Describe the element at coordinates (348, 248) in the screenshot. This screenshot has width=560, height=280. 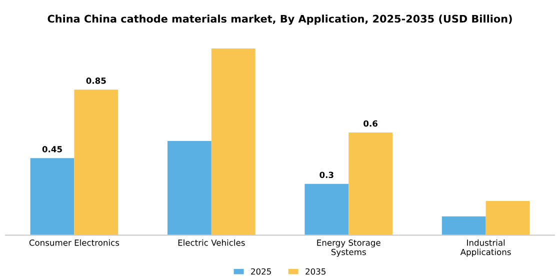
I see `x-tick-label: Energy Storage Systems` at that location.